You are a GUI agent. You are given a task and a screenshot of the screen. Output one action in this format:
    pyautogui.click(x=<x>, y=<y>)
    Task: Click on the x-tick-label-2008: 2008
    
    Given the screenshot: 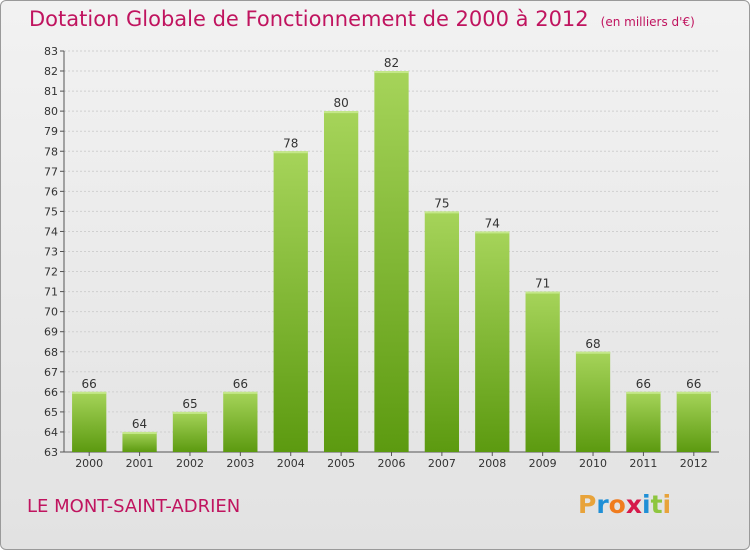 What is the action you would take?
    pyautogui.click(x=492, y=463)
    